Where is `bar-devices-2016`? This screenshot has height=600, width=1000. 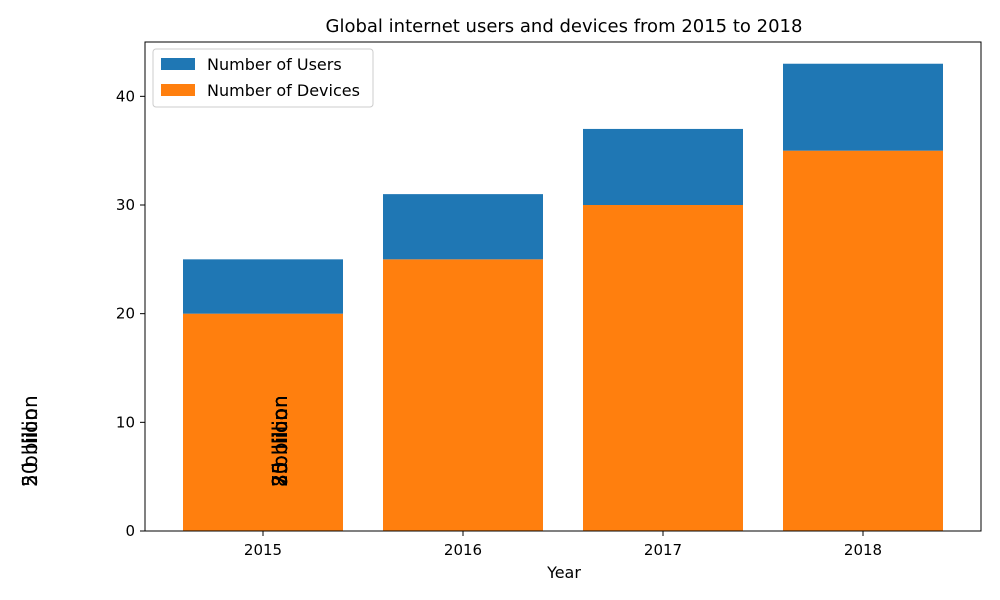
bar-devices-2016 is located at coordinates (463, 395).